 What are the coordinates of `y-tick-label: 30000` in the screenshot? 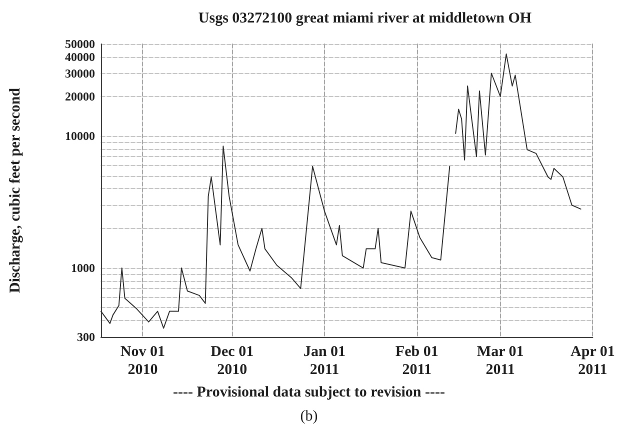 It's located at (80, 73).